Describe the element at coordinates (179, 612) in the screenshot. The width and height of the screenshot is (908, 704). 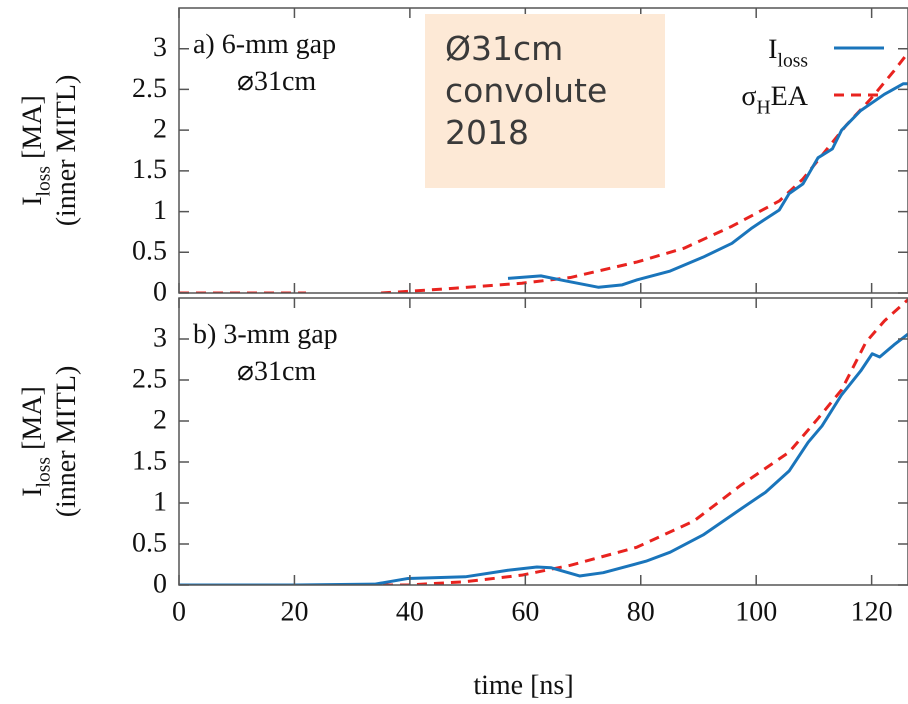
I see `x-tick-label: 0` at that location.